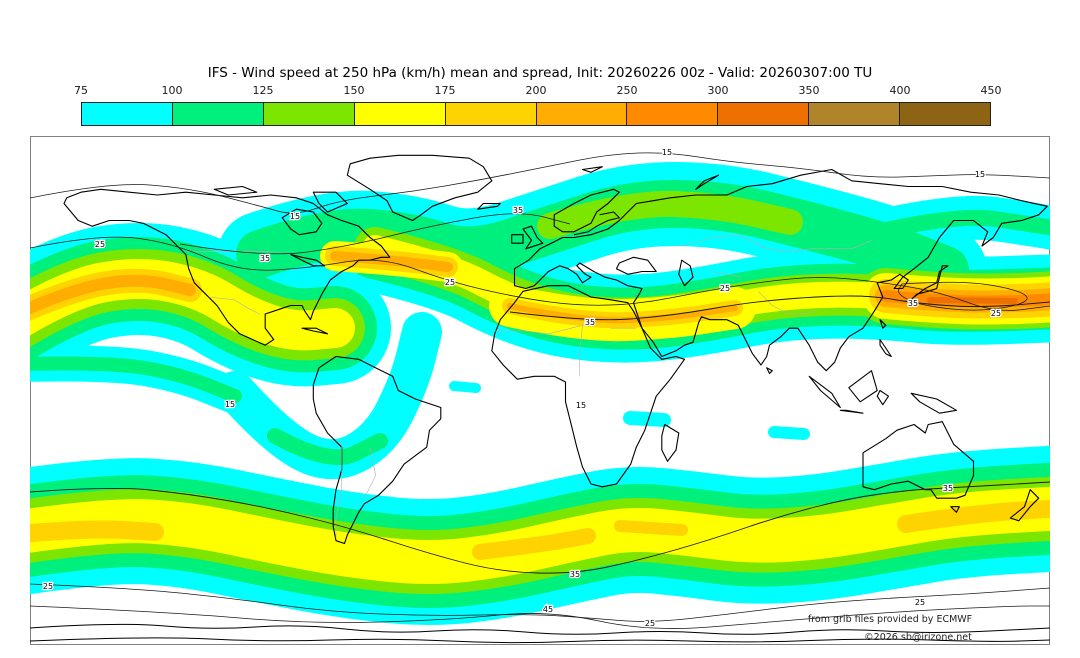 Image resolution: width=1080 pixels, height=658 pixels. What do you see at coordinates (991, 90) in the screenshot?
I see `colorbar-tick-label: 450` at bounding box center [991, 90].